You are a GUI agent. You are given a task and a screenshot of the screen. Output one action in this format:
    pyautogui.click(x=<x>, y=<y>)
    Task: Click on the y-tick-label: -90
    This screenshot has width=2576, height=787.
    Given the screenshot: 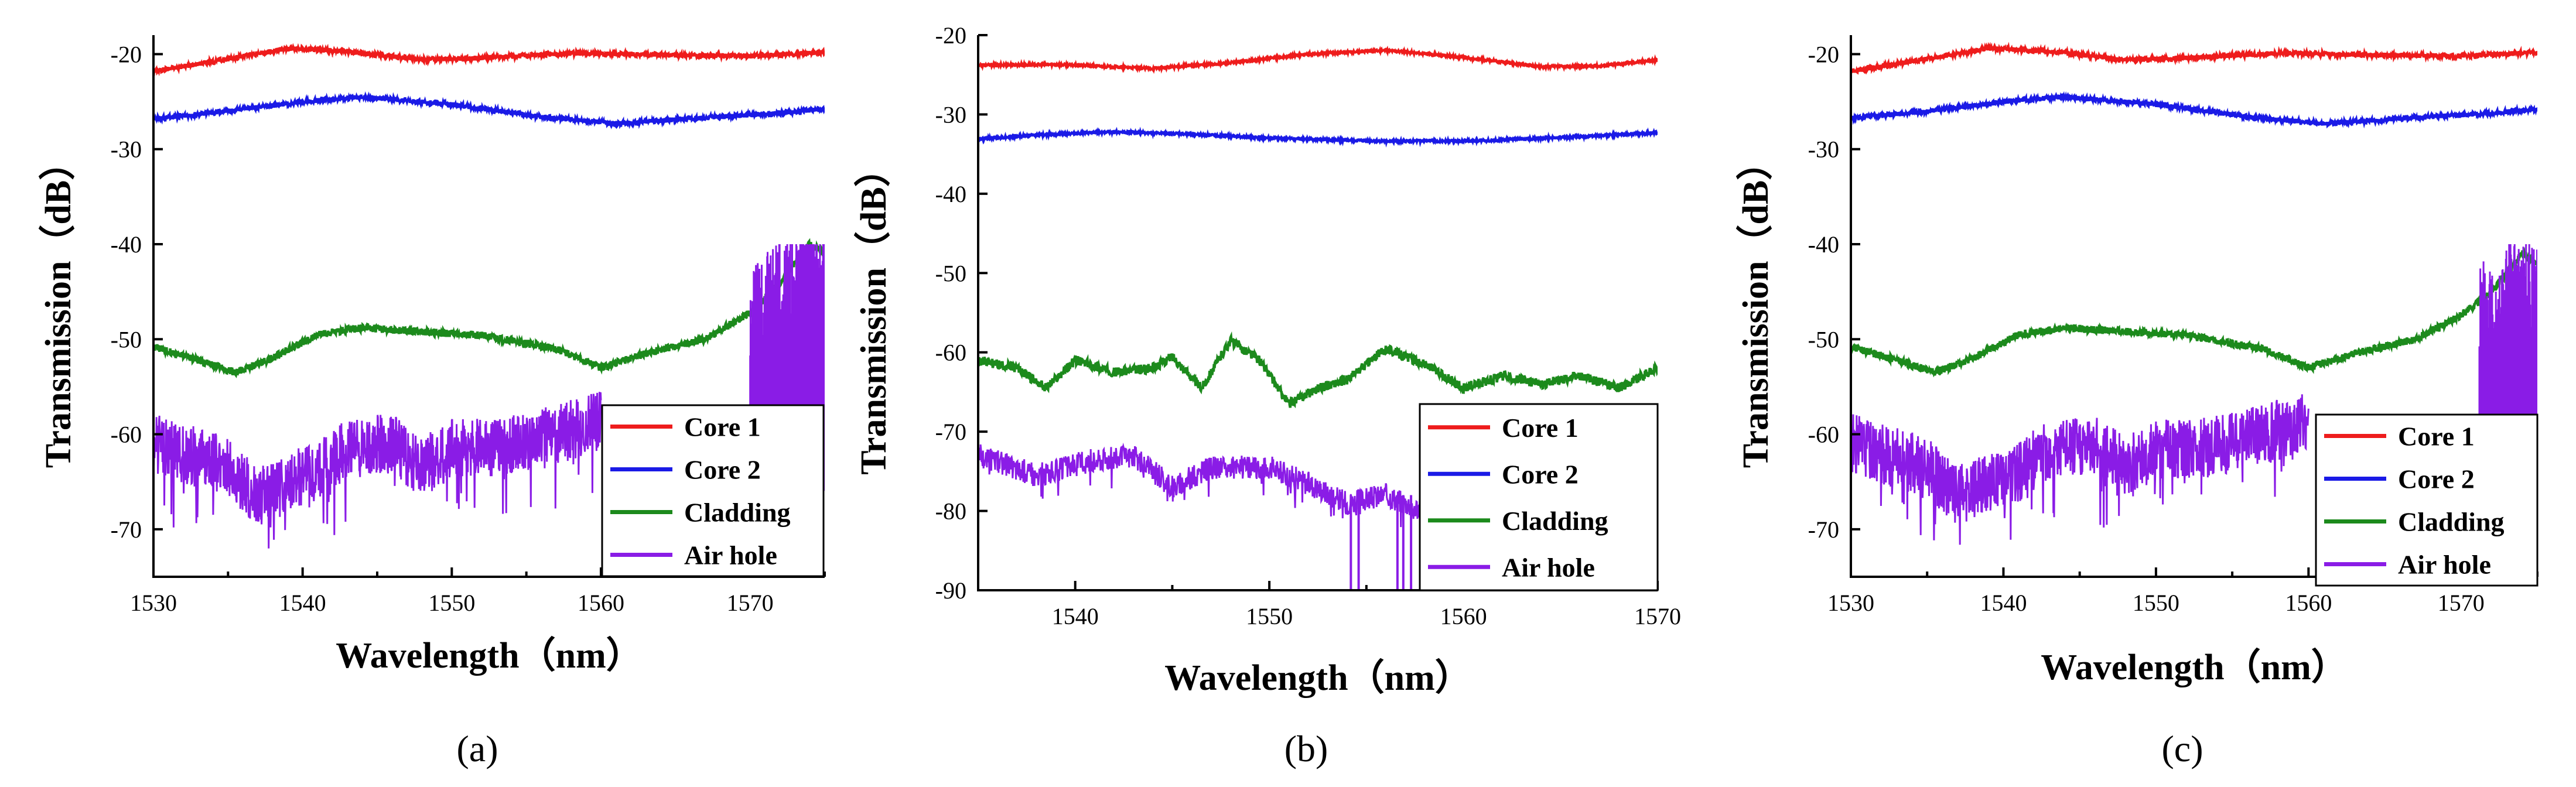 What is the action you would take?
    pyautogui.click(x=951, y=590)
    